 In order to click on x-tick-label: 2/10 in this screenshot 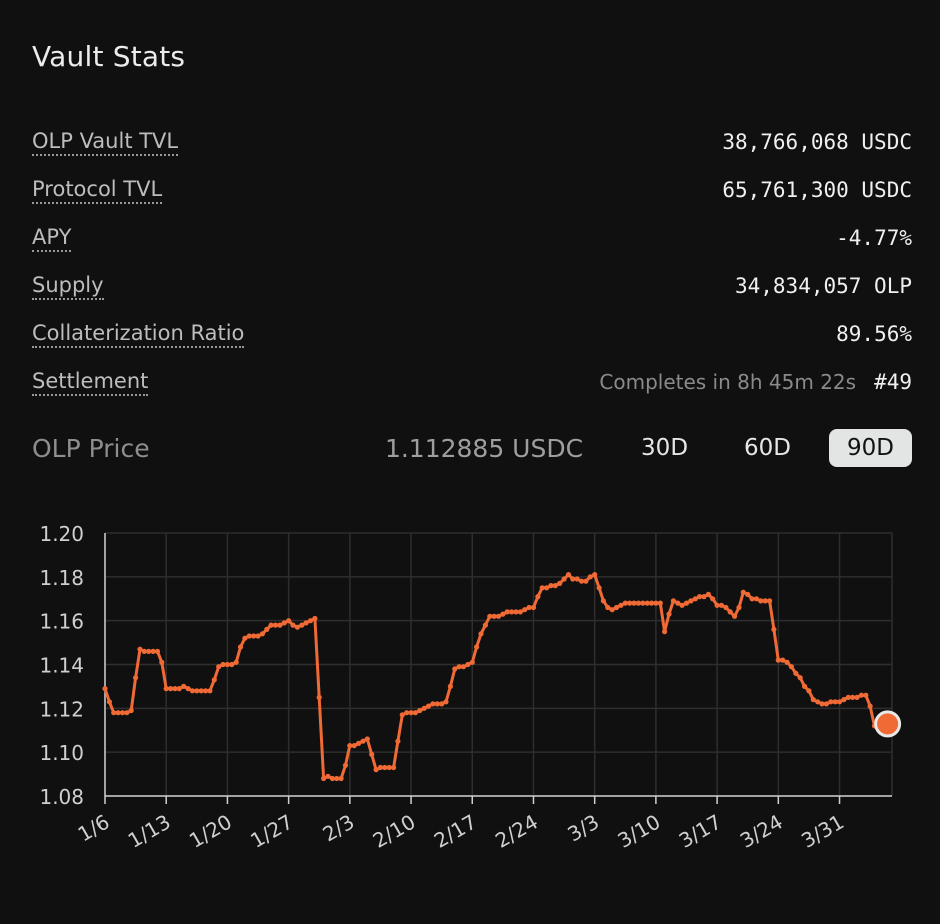, I will do `click(394, 831)`.